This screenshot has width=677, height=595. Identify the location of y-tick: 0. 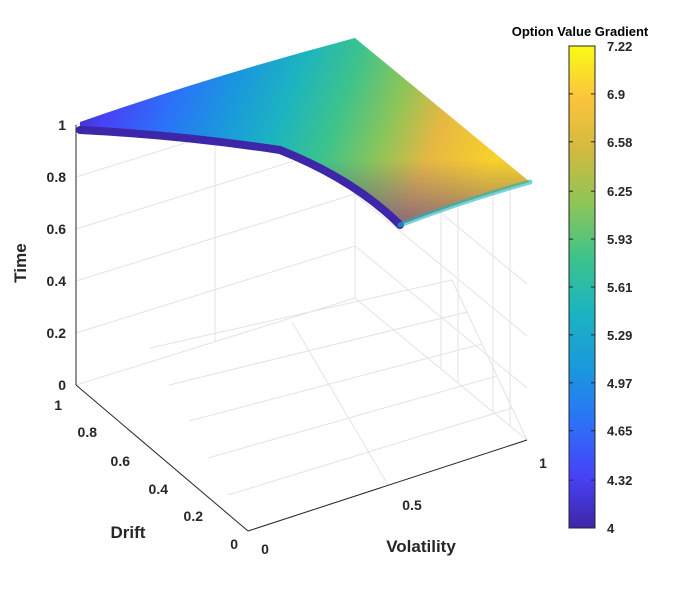
(234, 544).